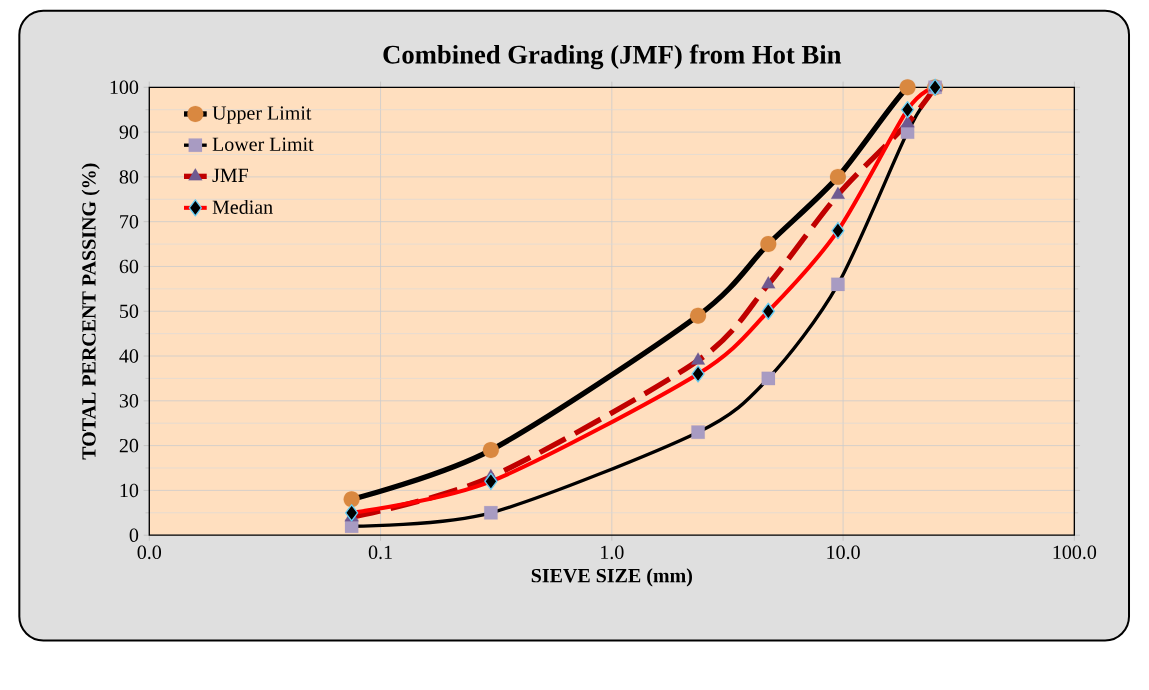  I want to click on chart-title: Combined Grading (JMF) from Hot Bin, so click(612, 57).